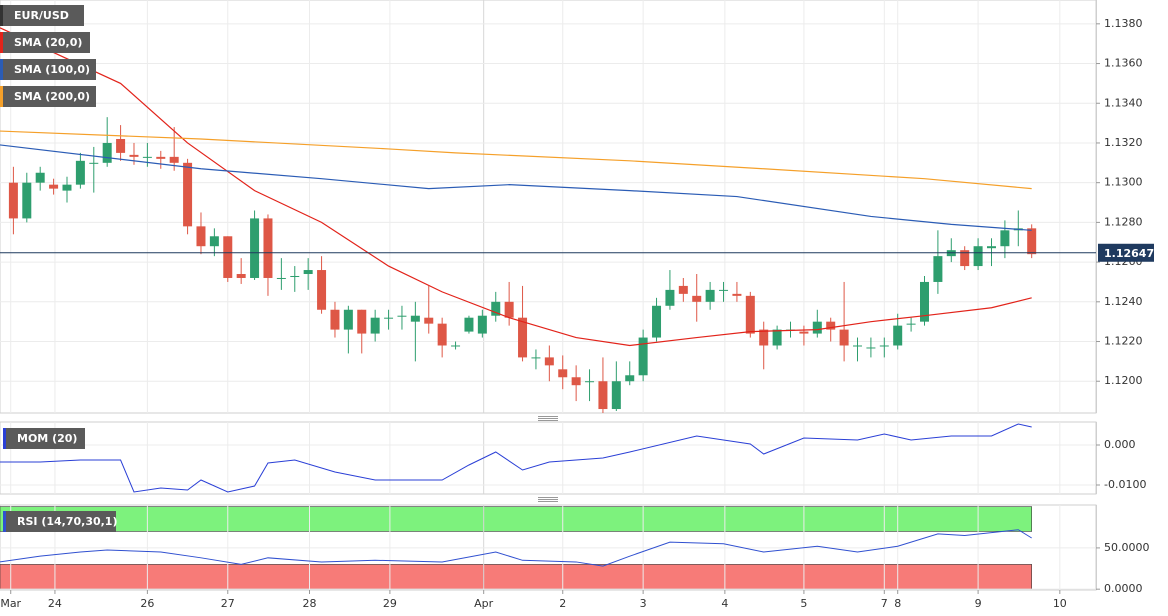  Describe the element at coordinates (147, 603) in the screenshot. I see `x-tick-label: 26` at that location.